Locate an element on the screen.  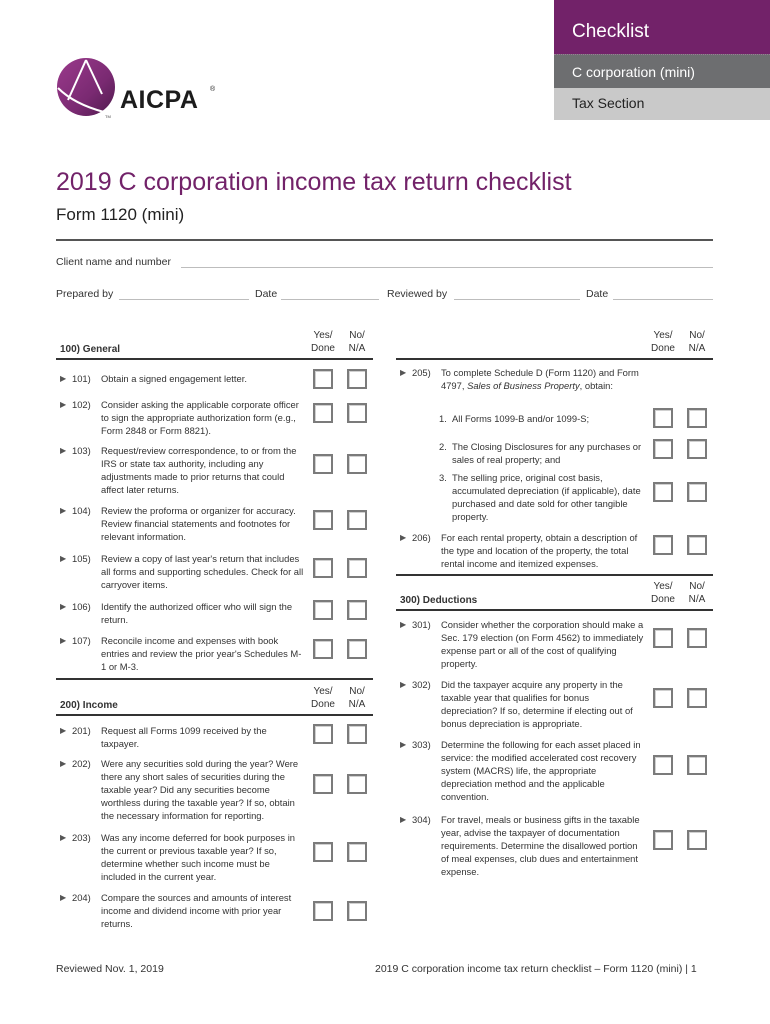
header-subtitle: C corporation (mini) is located at coordinates (662, 71).